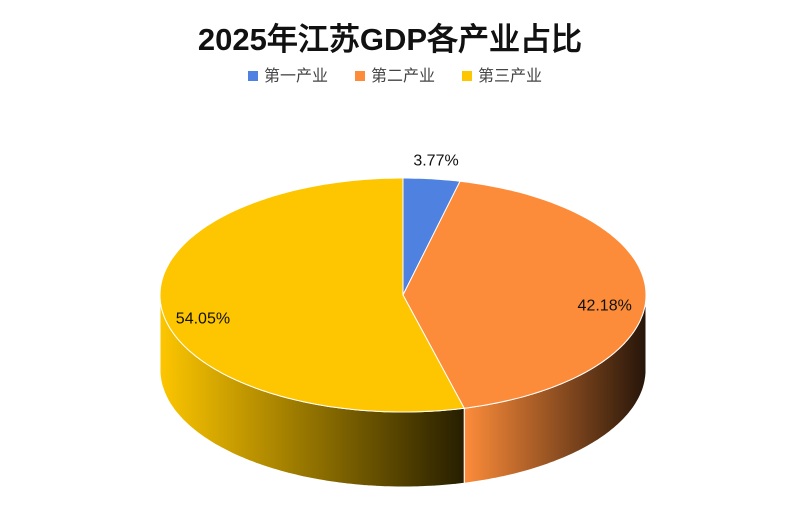  Describe the element at coordinates (605, 305) in the screenshot. I see `data-label: 42.18%` at that location.